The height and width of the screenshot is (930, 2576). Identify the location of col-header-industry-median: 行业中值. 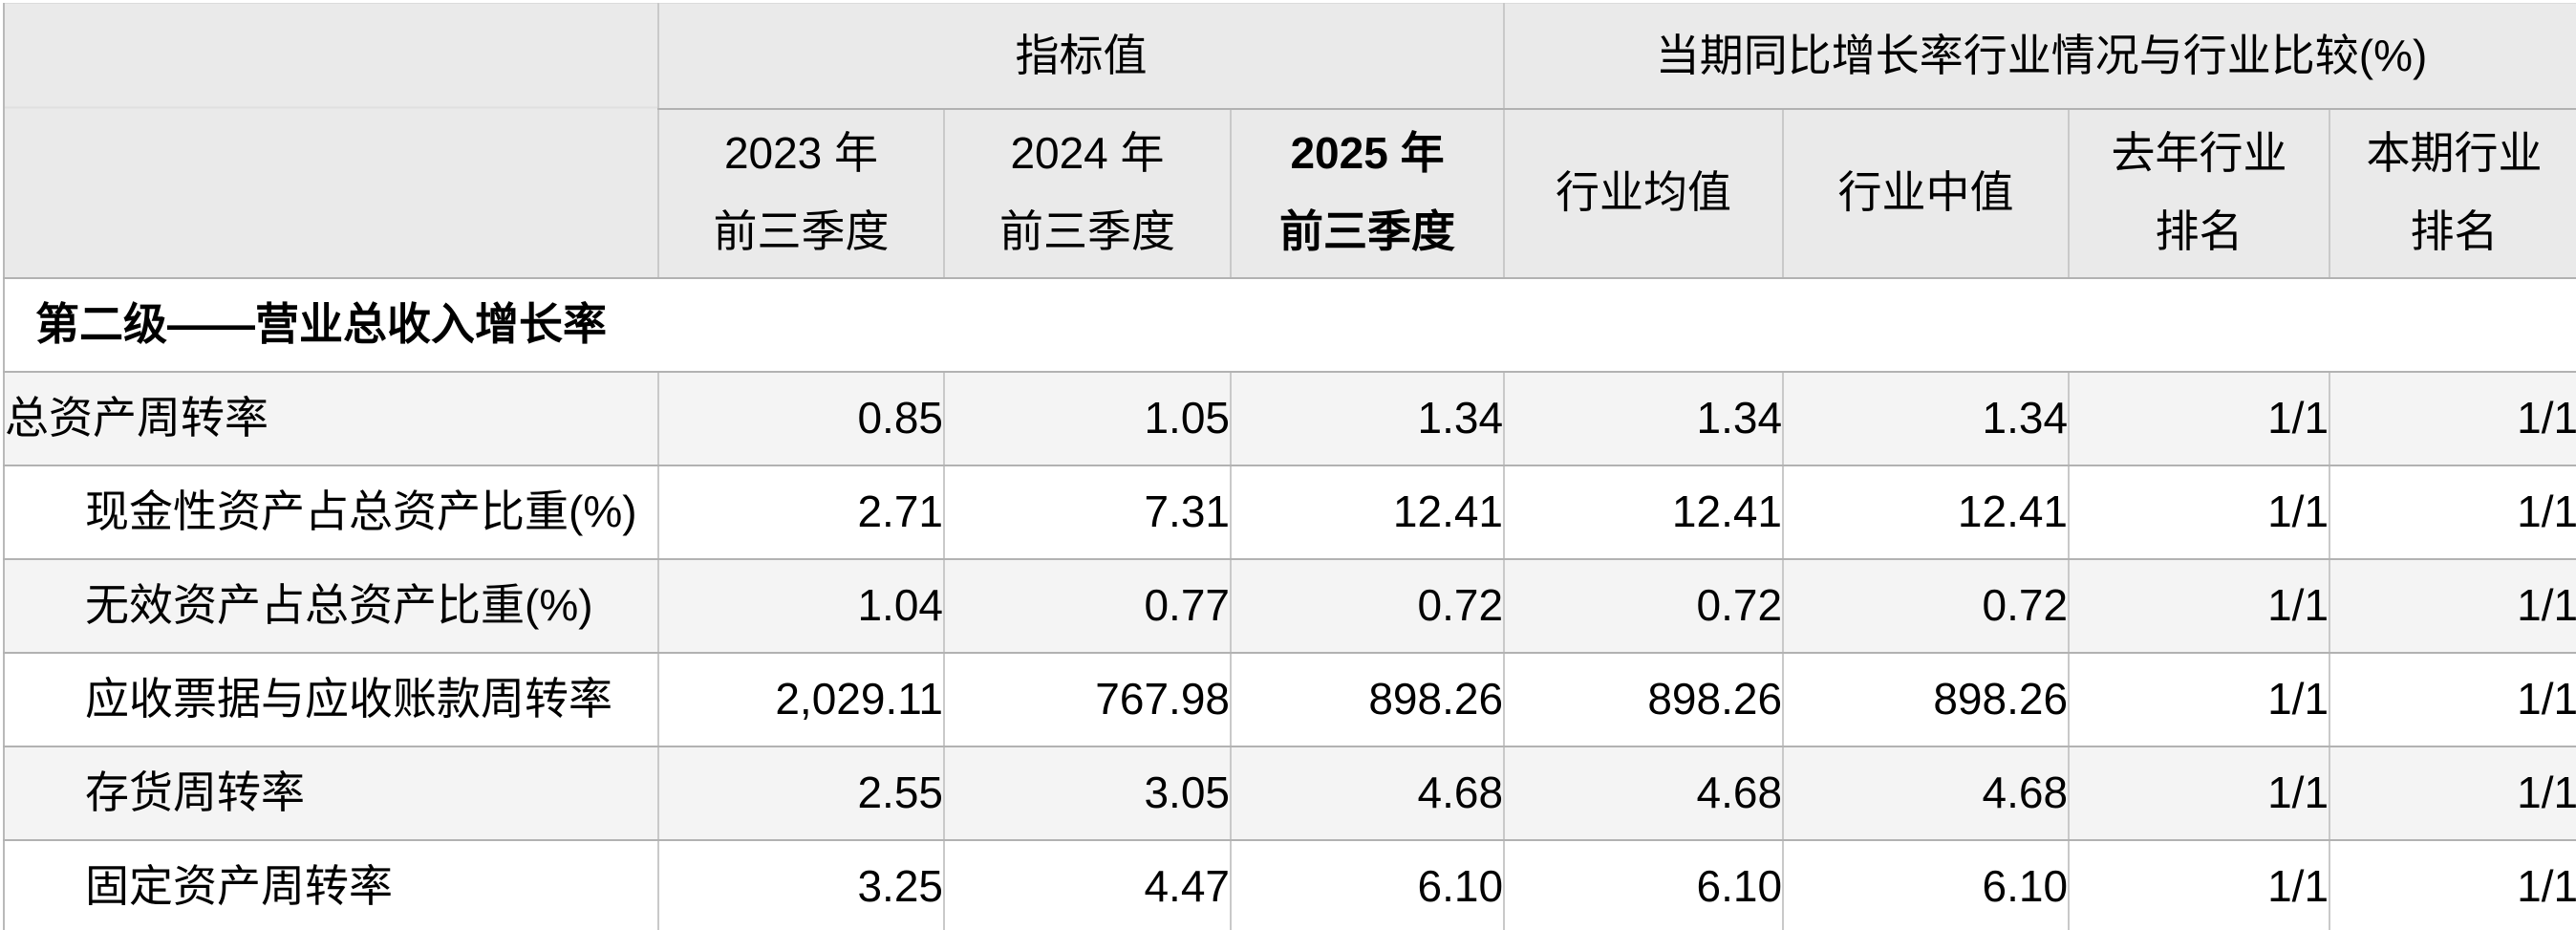
(1926, 193).